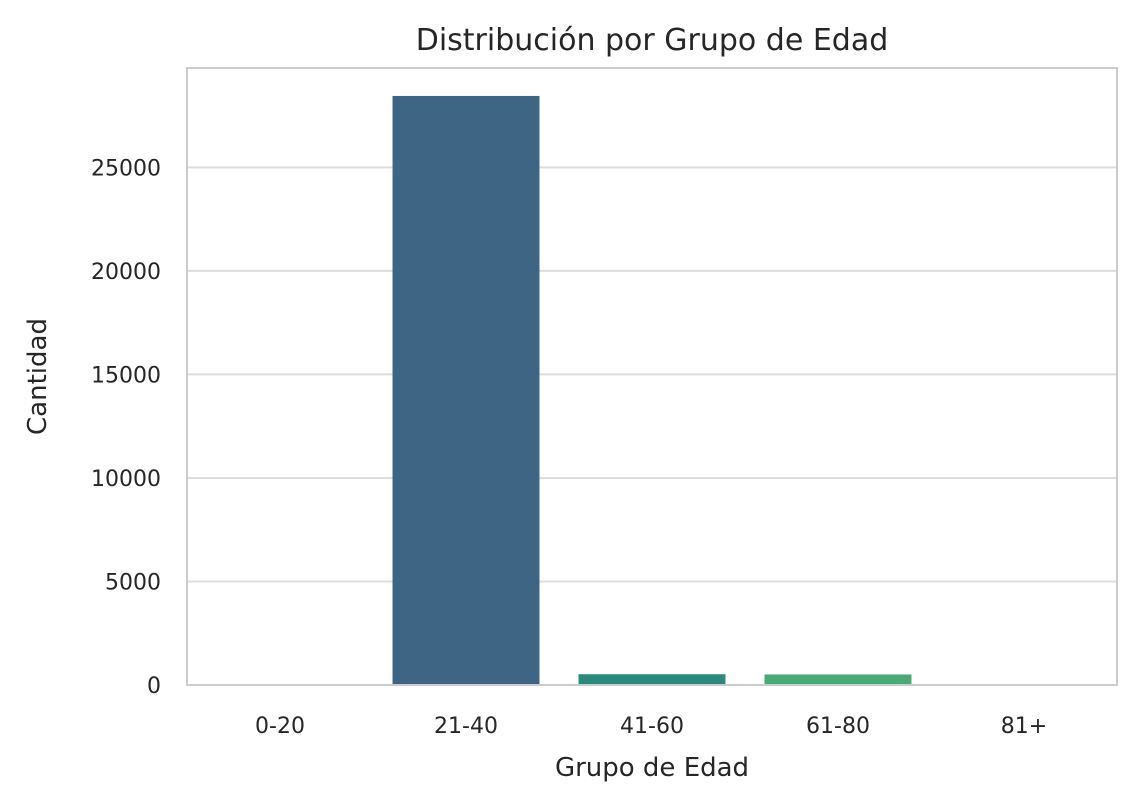 The height and width of the screenshot is (803, 1137). Describe the element at coordinates (126, 427) in the screenshot. I see `y-tick-labels: 0 5000 10000 15000 20000 25000` at that location.